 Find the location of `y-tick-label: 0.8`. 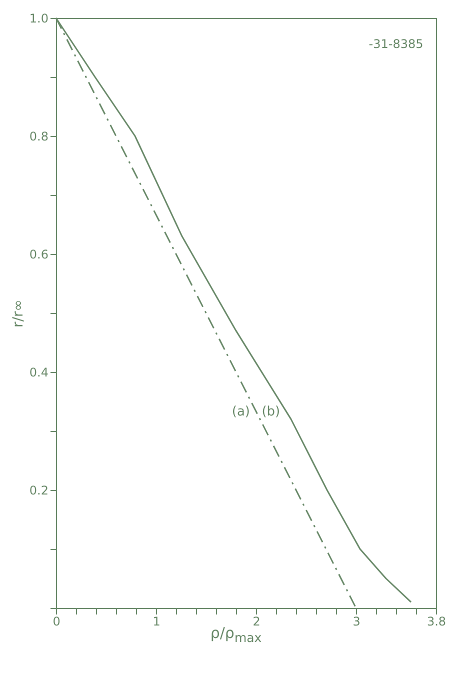

y-tick-label: 0.8 is located at coordinates (38, 137).